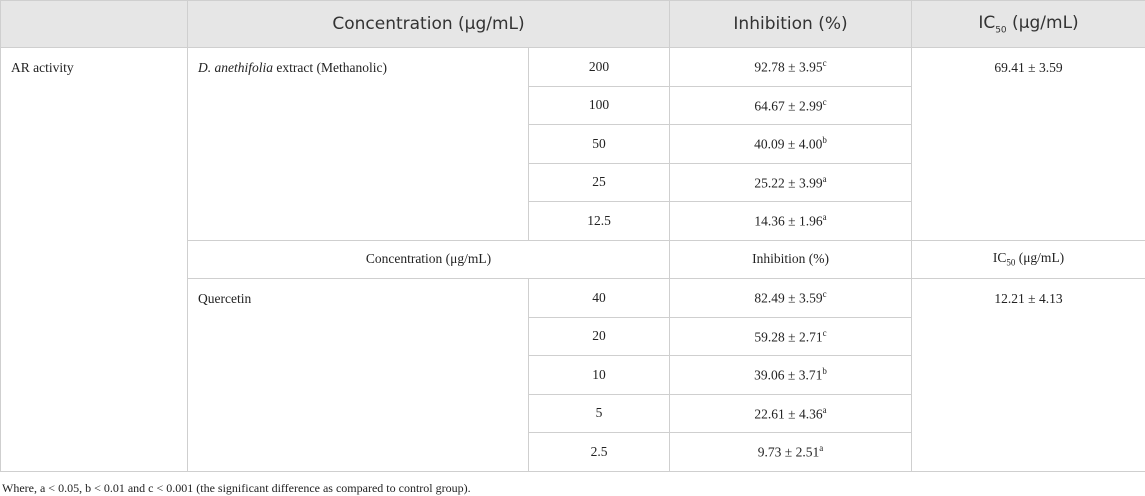  Describe the element at coordinates (599, 182) in the screenshot. I see `concentration-cell: 25` at that location.